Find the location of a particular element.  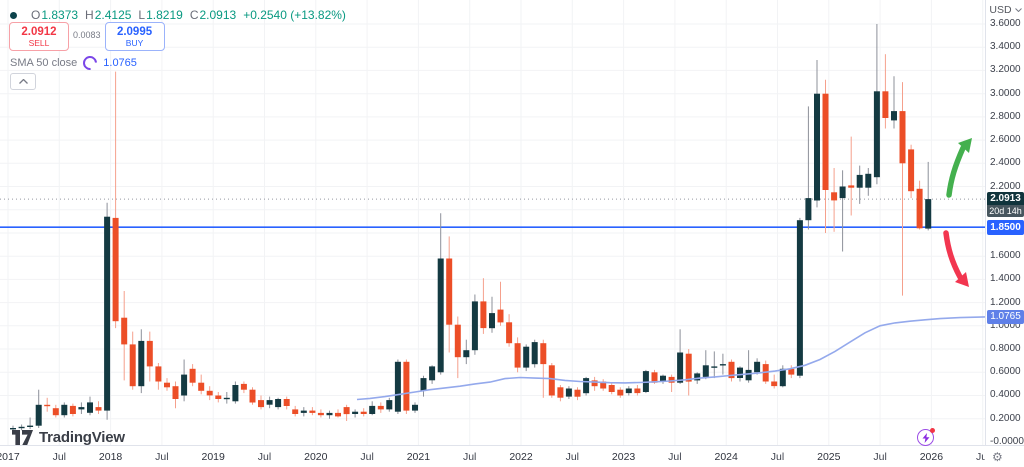

high-value: 2.4125 is located at coordinates (113, 15).